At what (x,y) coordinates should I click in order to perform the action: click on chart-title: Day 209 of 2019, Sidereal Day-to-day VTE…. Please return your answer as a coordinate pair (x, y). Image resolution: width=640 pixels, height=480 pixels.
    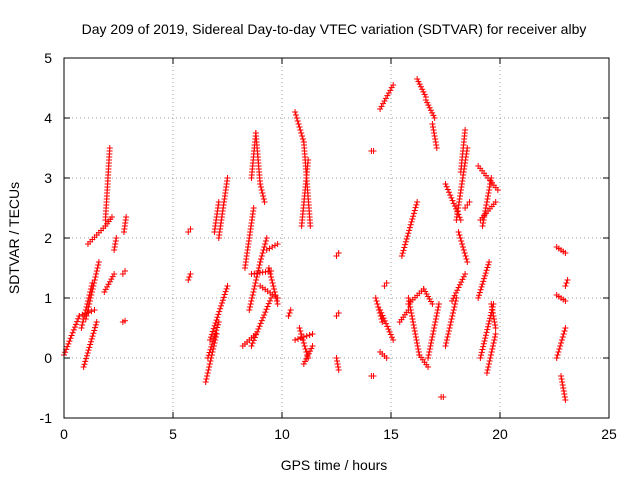
    Looking at the image, I should click on (334, 29).